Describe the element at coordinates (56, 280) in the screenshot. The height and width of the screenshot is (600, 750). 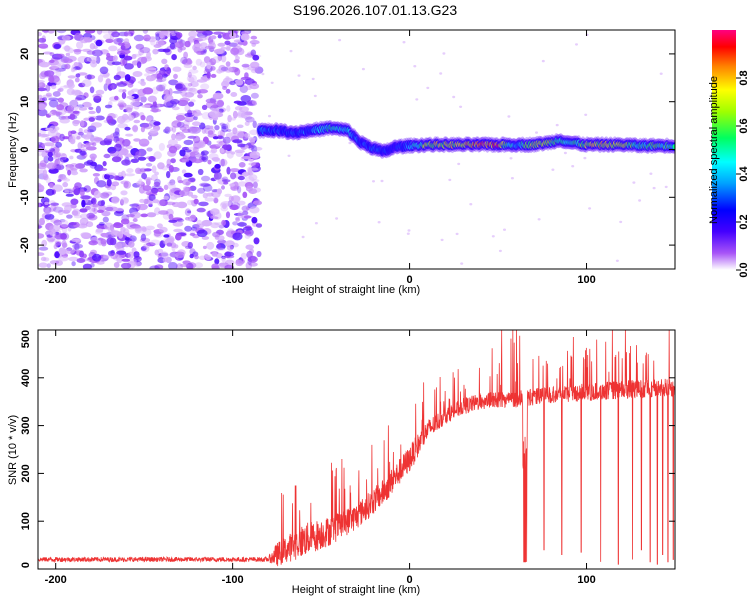
I see `spectrogram-x-tick-label: -200` at that location.